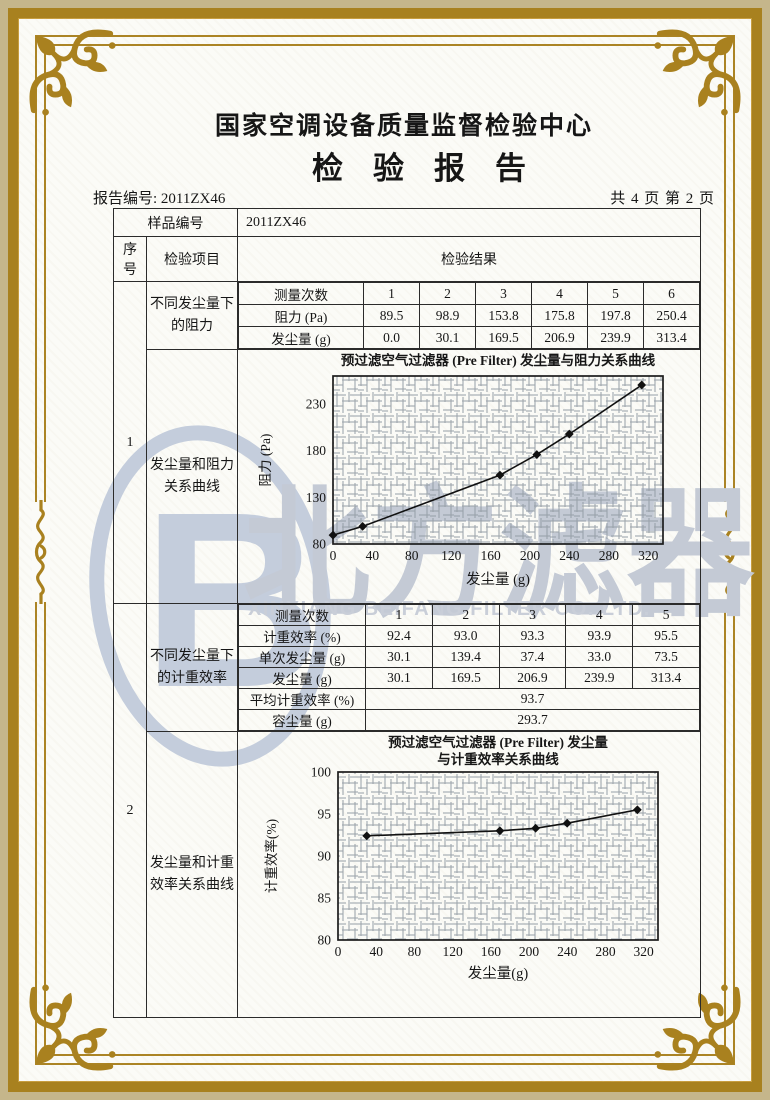  Describe the element at coordinates (498, 973) in the screenshot. I see `x-axis-label: 发尘量(g)` at that location.